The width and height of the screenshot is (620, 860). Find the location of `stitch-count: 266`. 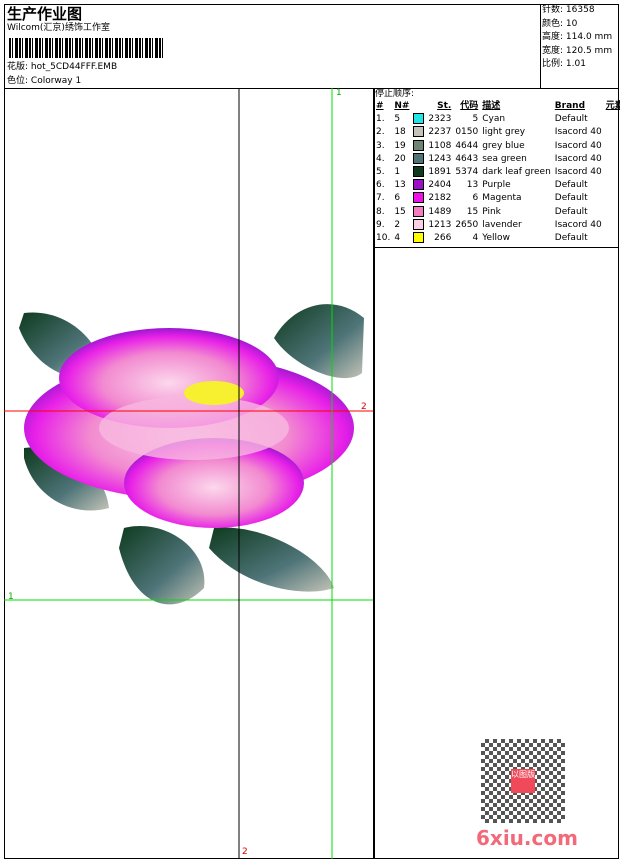

stitch-count: 266 is located at coordinates (443, 237).